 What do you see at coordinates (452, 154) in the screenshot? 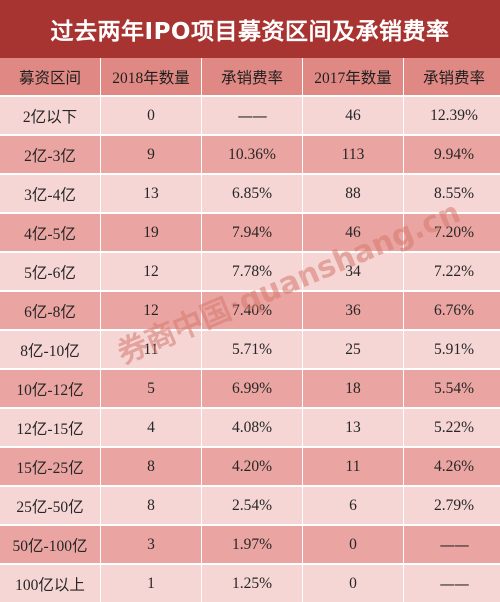
I see `table-cell-2017-fee-rate: 9.94%` at bounding box center [452, 154].